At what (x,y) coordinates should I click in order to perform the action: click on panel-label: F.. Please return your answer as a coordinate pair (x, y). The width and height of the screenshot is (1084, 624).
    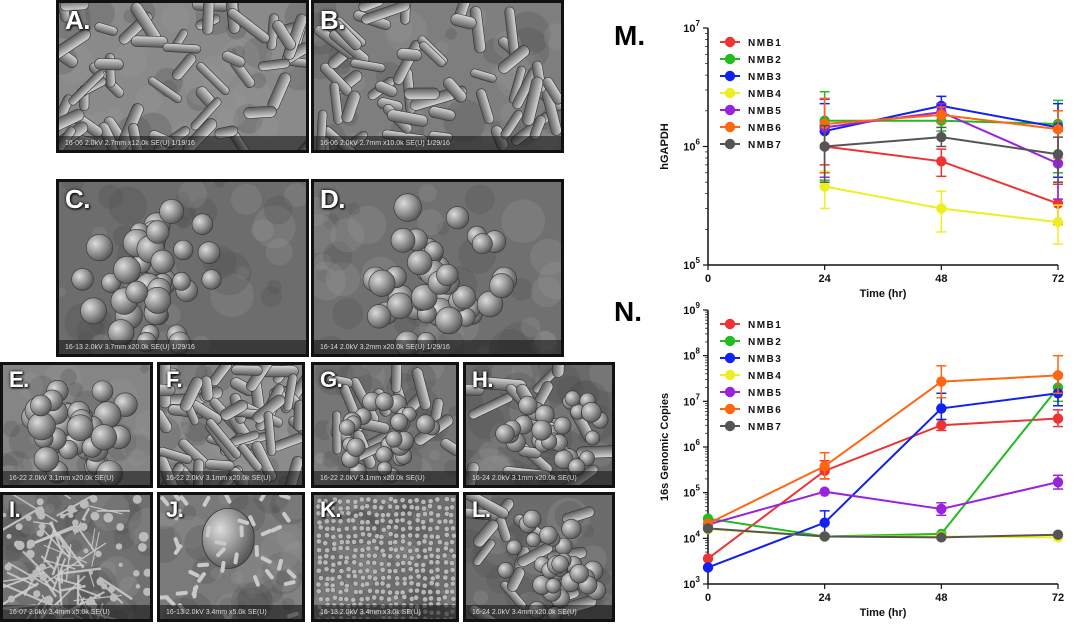
    Looking at the image, I should click on (174, 379).